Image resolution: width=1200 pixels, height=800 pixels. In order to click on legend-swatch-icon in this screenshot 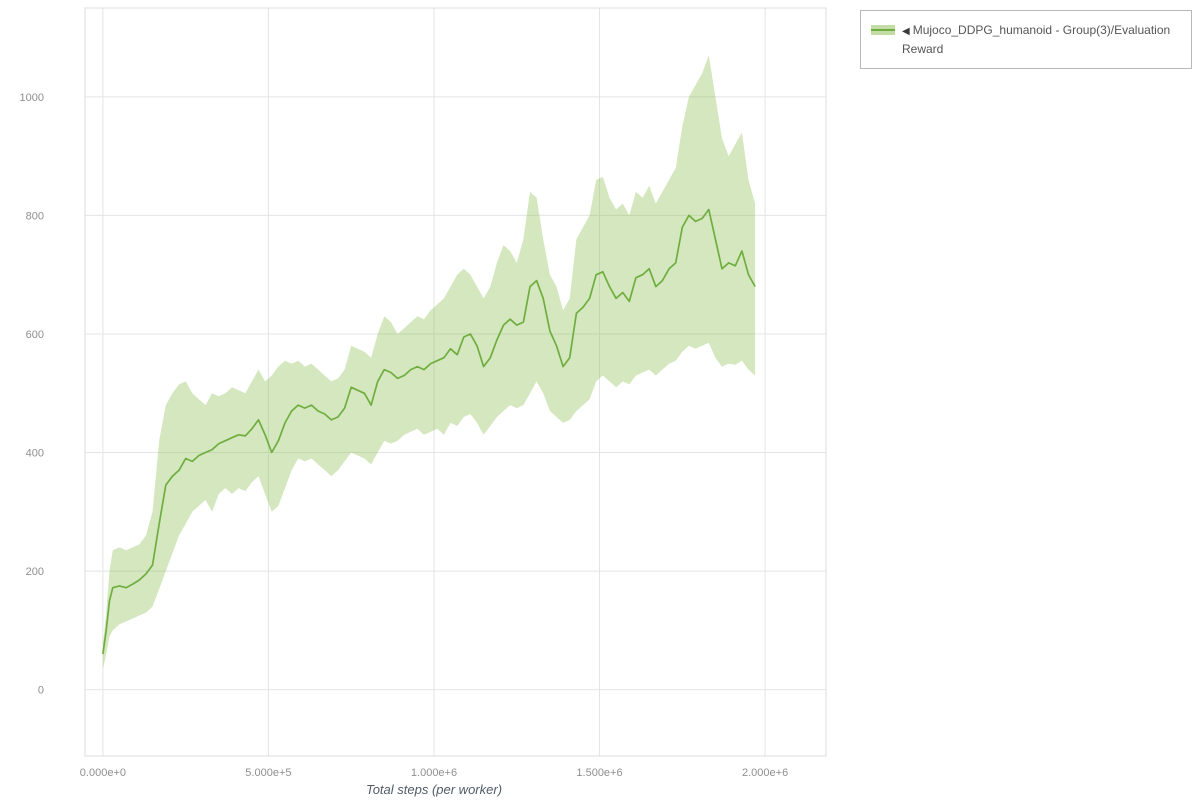, I will do `click(883, 30)`.